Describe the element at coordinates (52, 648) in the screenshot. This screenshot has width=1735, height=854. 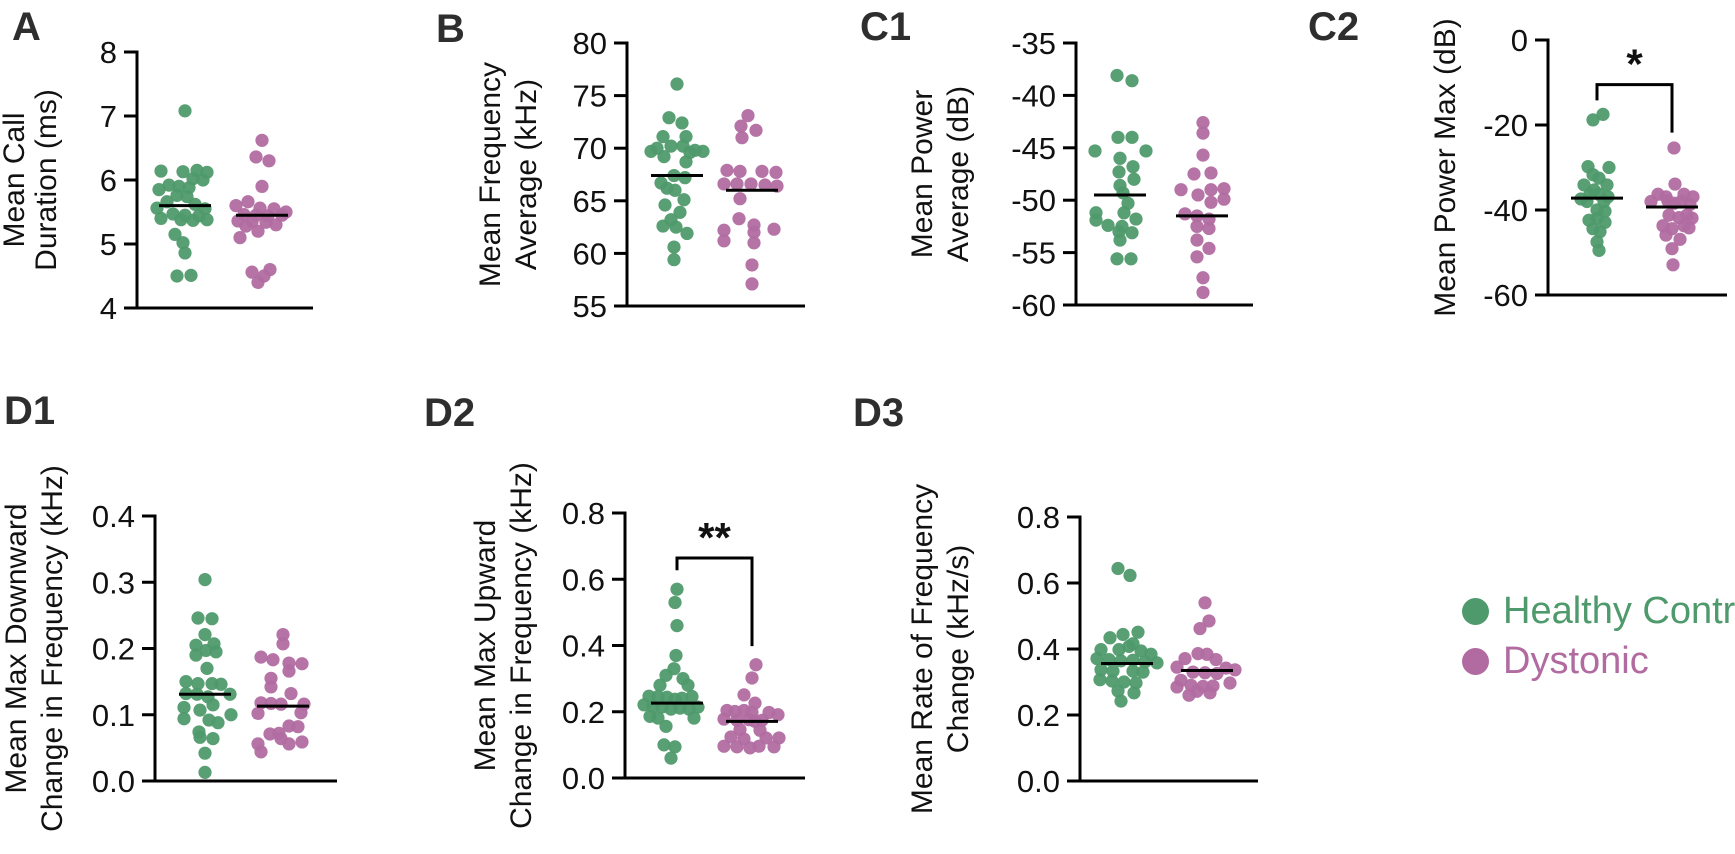
I see `y-axis-label-line: Change in Frequency (kHz)` at that location.